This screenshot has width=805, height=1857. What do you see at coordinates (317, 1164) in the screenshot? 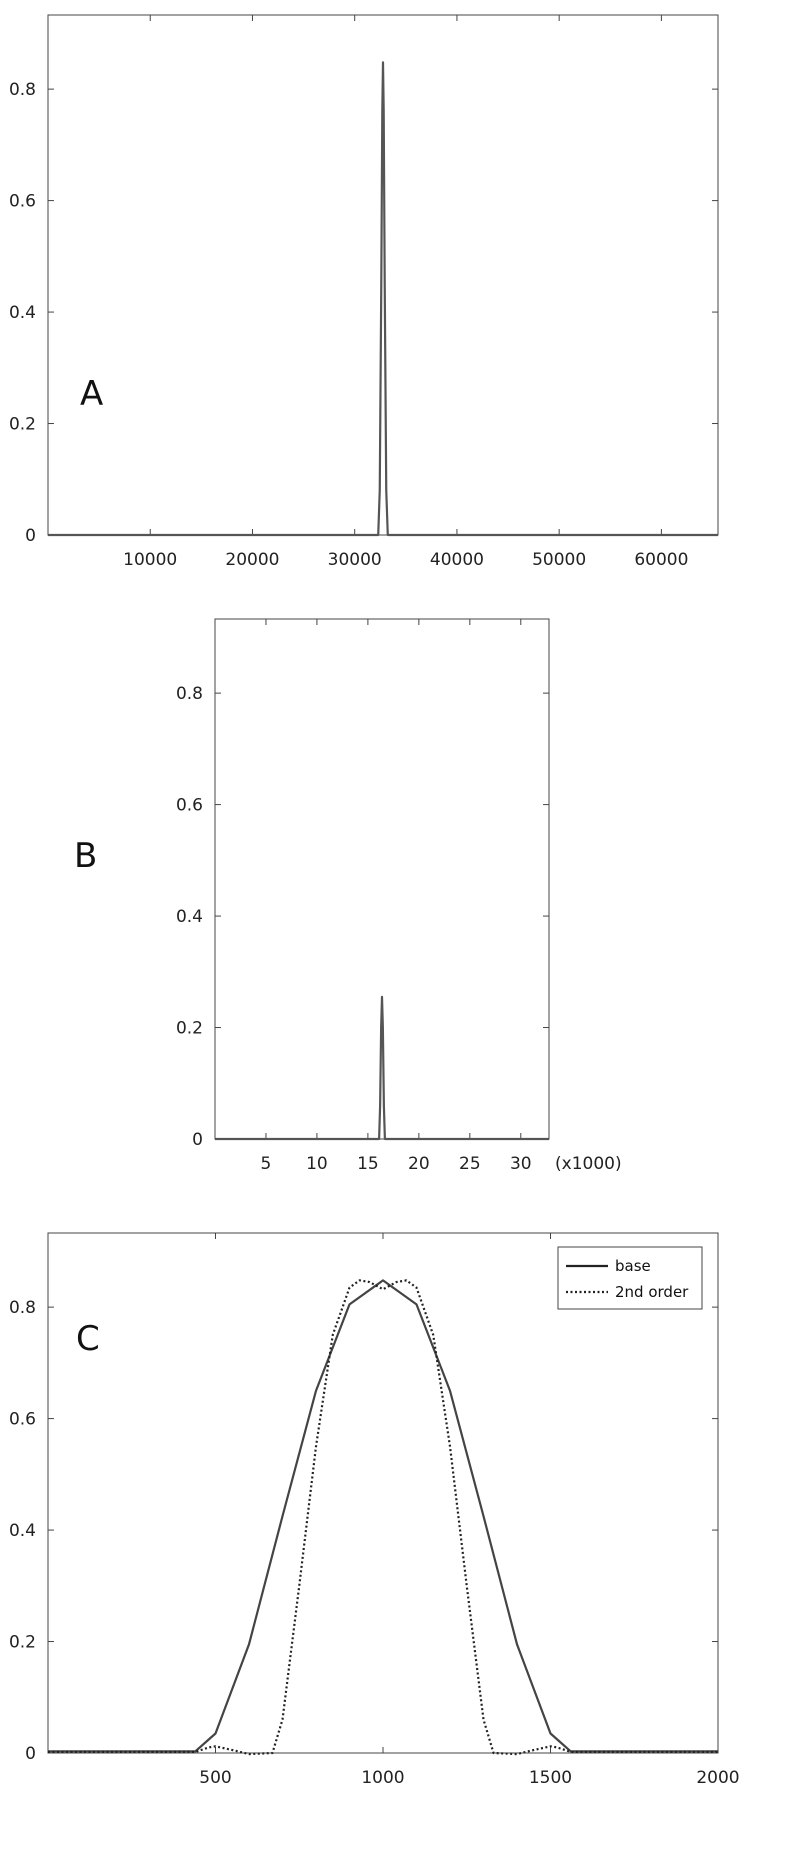
I see `panel-b-x-tick-label: 10` at bounding box center [317, 1164].